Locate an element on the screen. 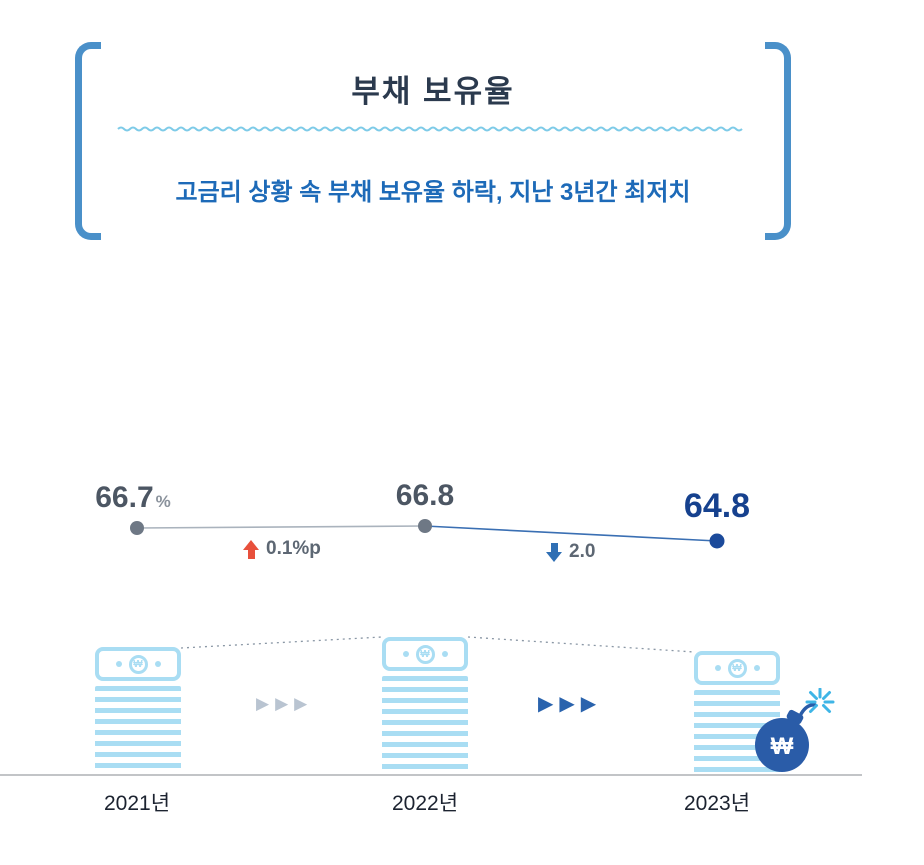 The image size is (924, 865). annotation-increase: 0.1%p is located at coordinates (282, 549).